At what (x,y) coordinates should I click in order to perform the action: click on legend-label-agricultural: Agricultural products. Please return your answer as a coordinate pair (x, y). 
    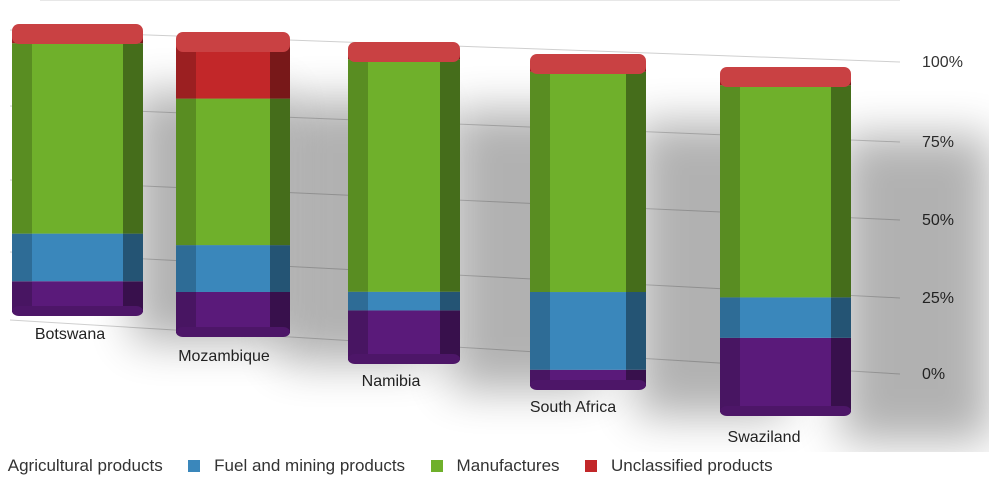
    Looking at the image, I should click on (85, 465).